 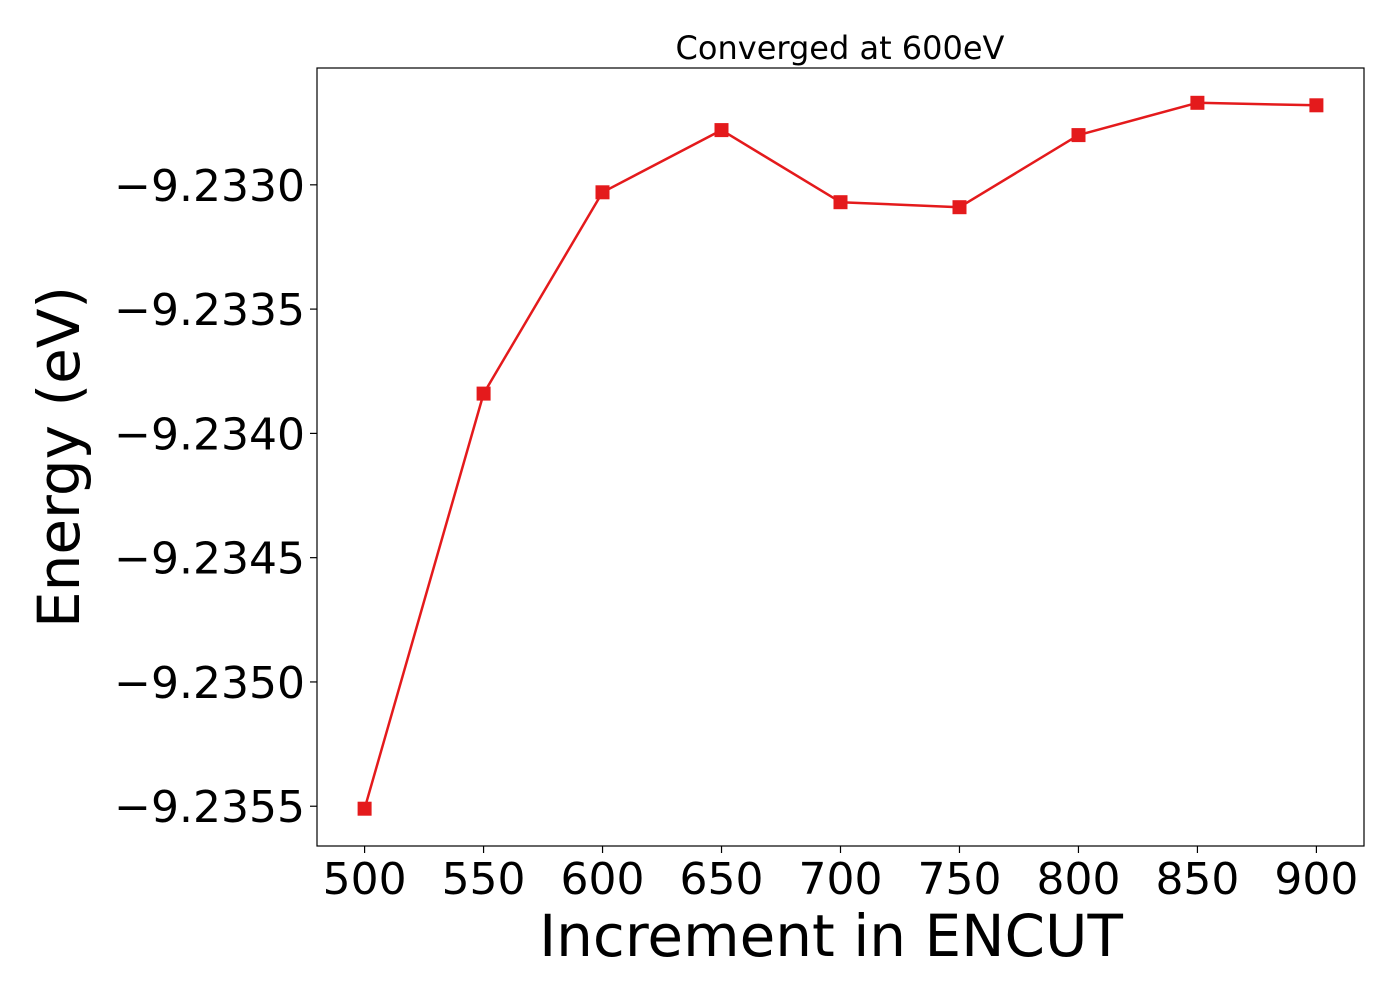 I want to click on y-tick-label: −9.2345, so click(x=209, y=559).